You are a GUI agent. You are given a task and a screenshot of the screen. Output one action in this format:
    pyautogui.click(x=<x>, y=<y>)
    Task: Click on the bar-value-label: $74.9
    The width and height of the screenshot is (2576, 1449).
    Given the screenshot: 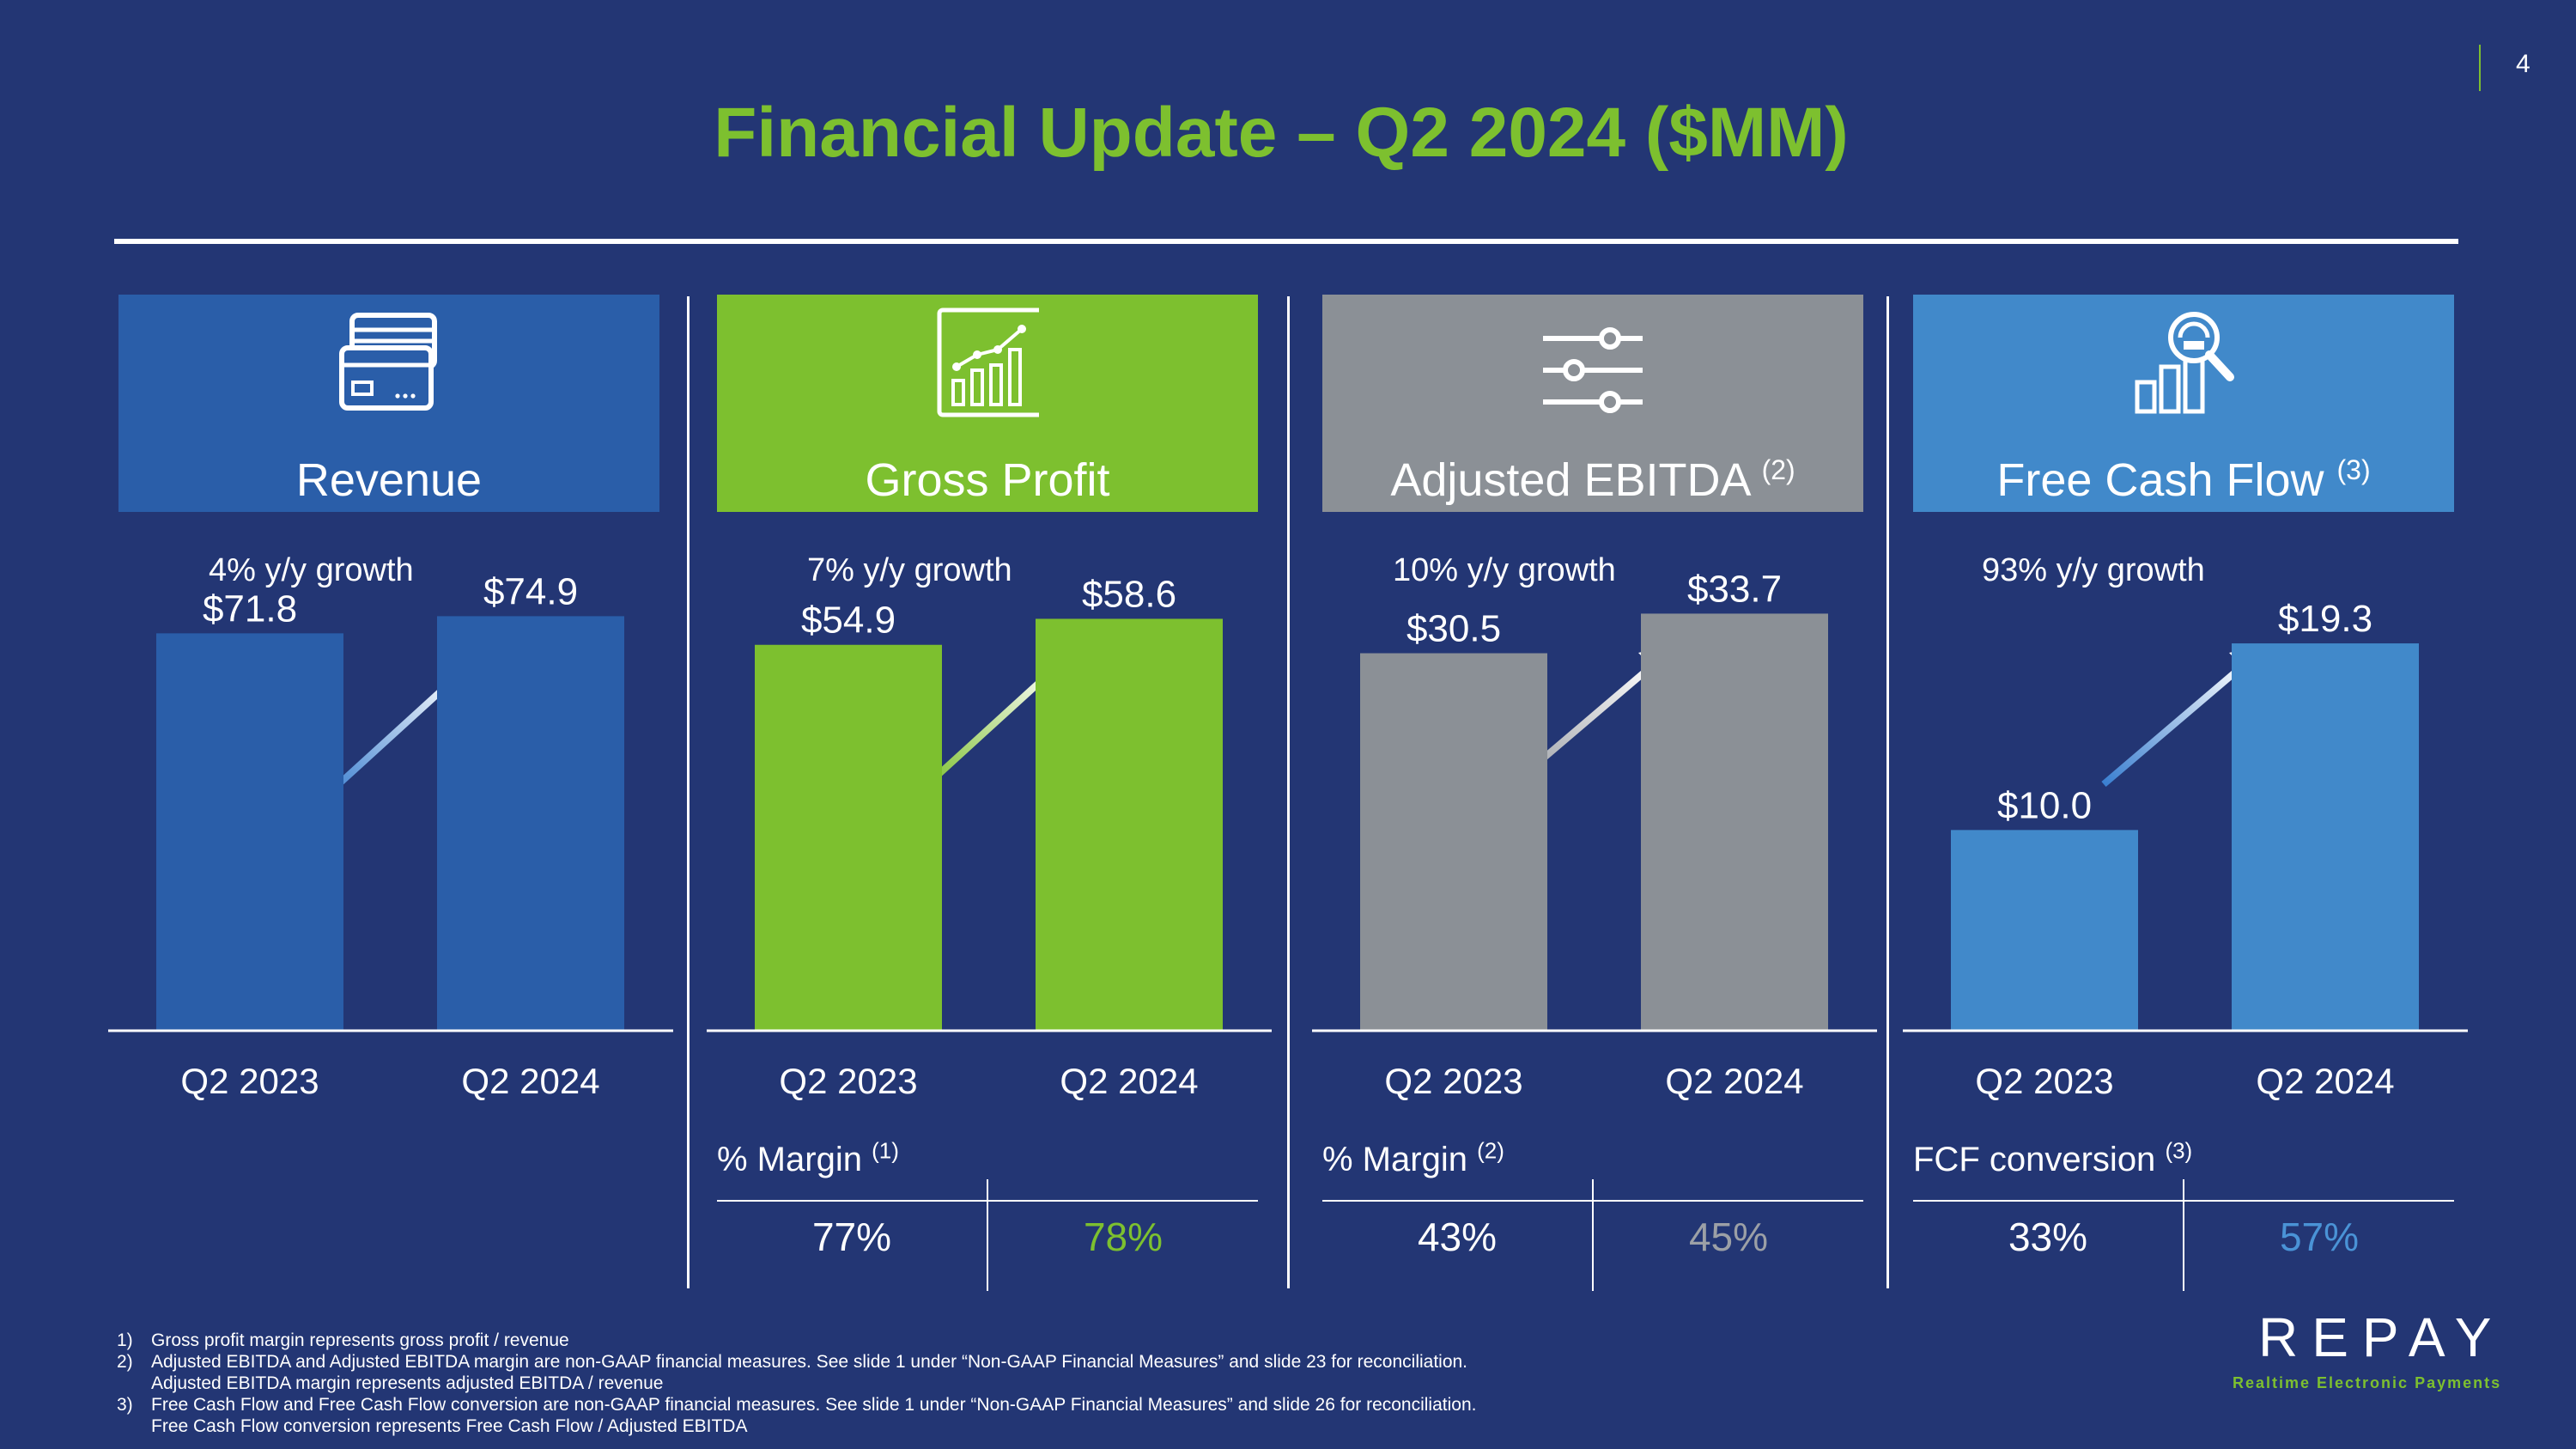 What is the action you would take?
    pyautogui.click(x=530, y=591)
    